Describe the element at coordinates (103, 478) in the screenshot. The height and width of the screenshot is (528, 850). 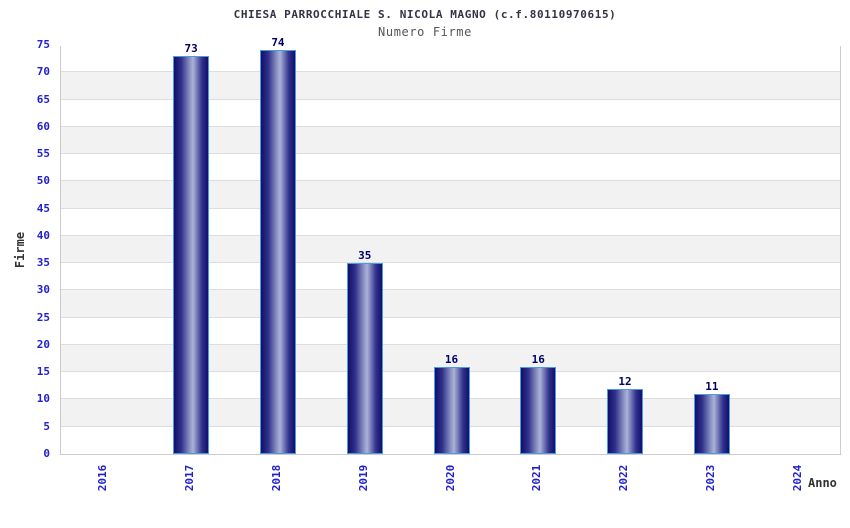
I see `x-tick-label-2016: 2016` at that location.